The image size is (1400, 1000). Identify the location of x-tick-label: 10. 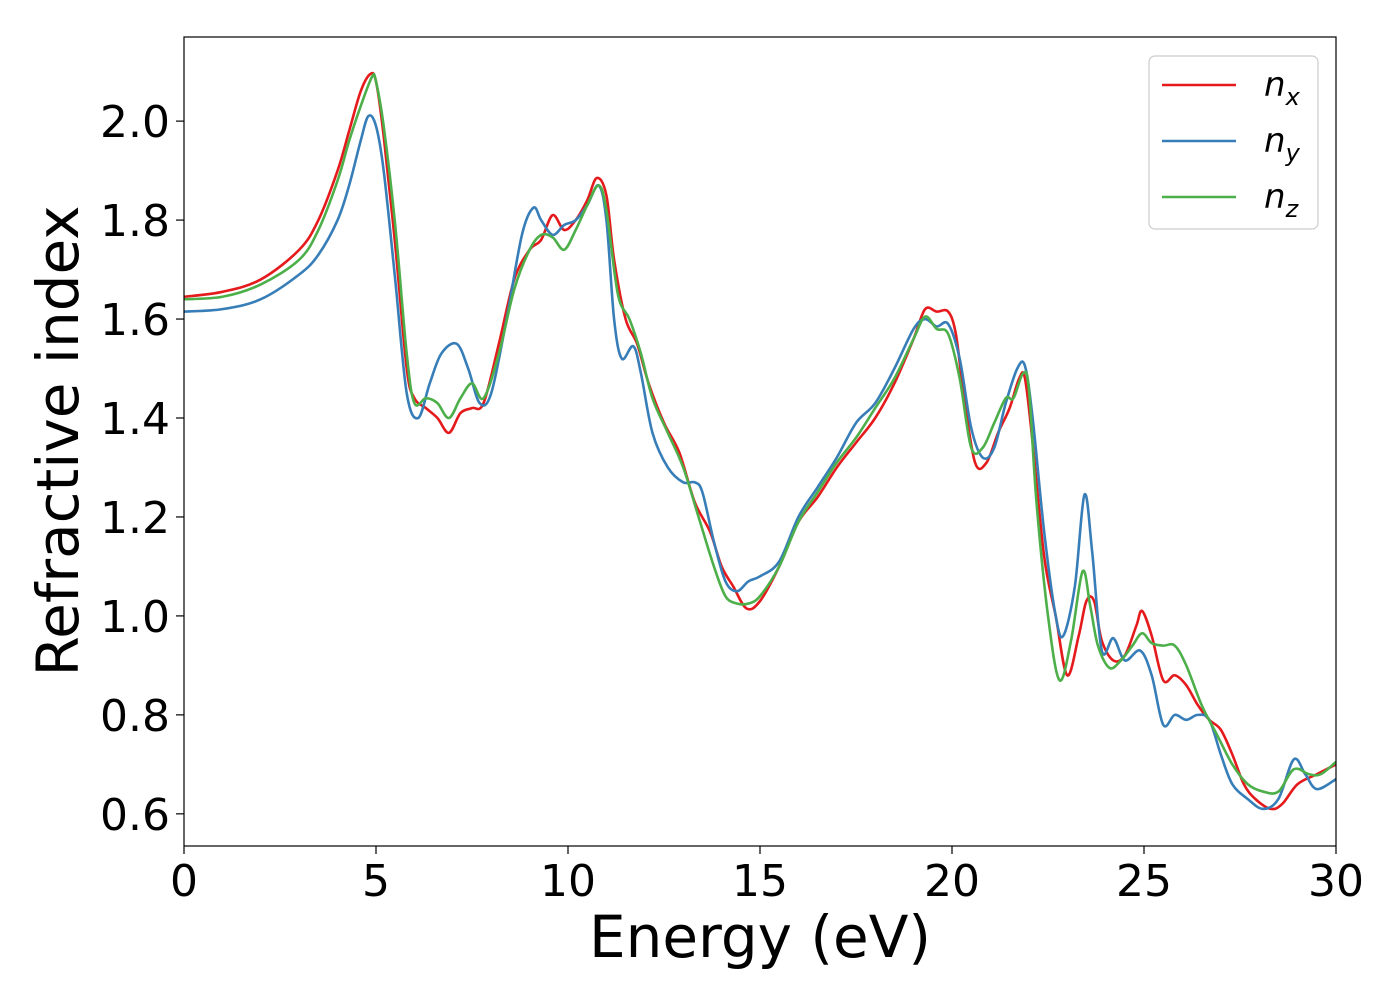
(568, 881).